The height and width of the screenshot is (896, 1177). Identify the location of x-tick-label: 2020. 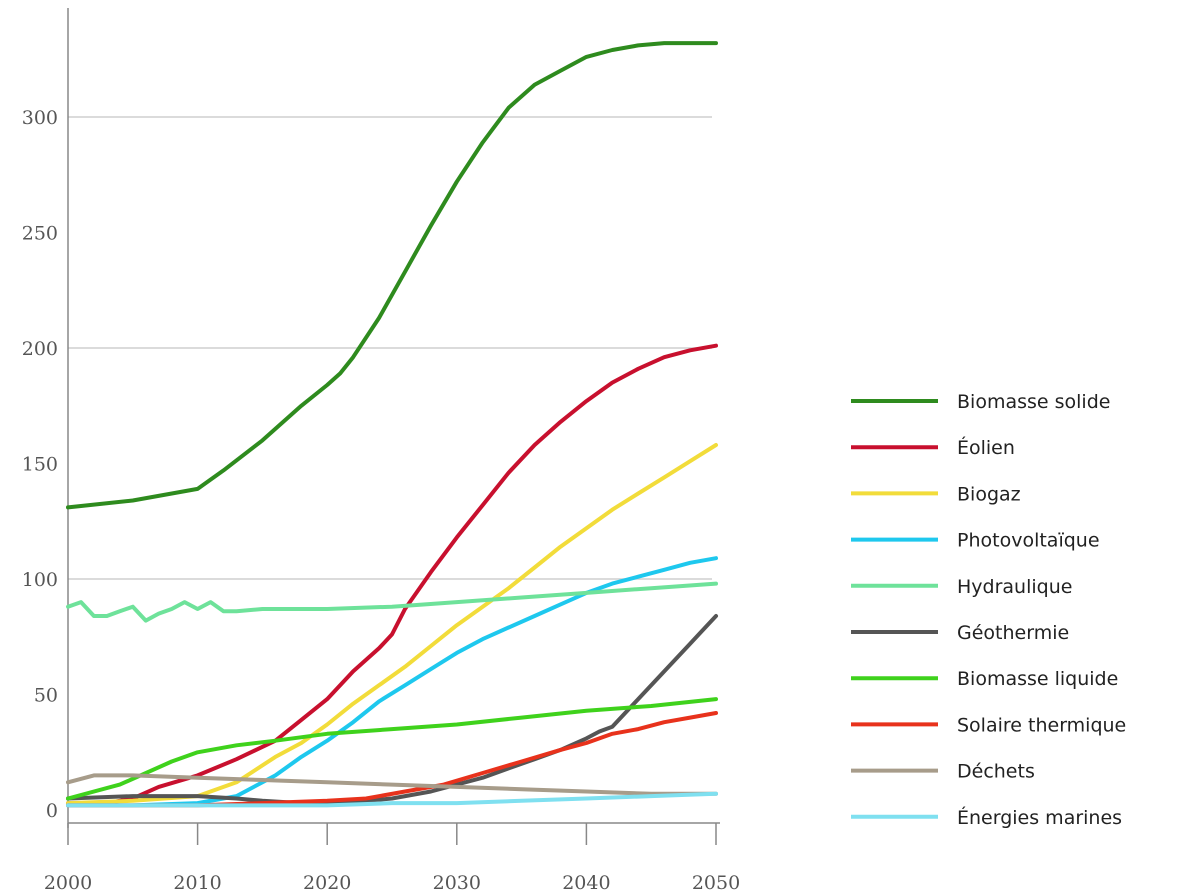
(327, 883).